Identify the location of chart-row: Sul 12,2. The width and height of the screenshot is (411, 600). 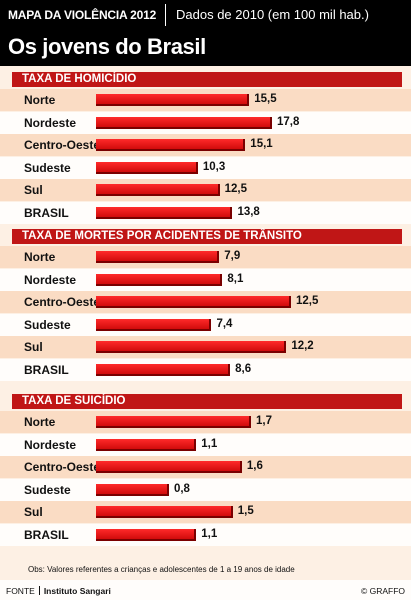
(205, 347).